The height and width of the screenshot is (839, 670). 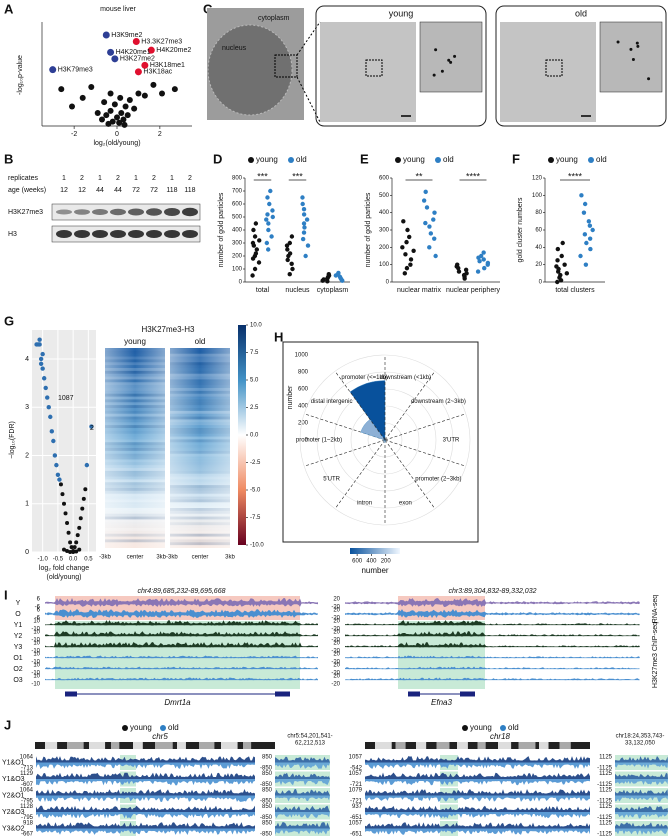 I want to click on frame, so click(x=380, y=442).